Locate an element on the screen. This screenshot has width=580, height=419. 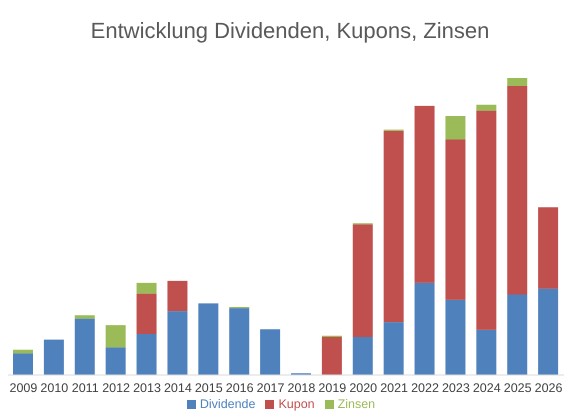
legend-label: Kupon is located at coordinates (296, 404).